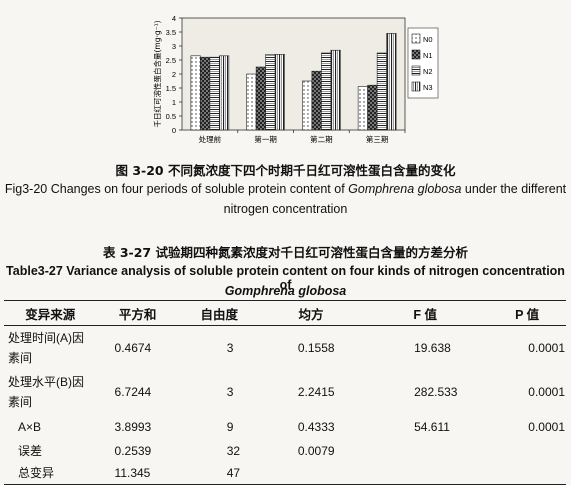  I want to click on cell-ms: 0.0079, so click(316, 451).